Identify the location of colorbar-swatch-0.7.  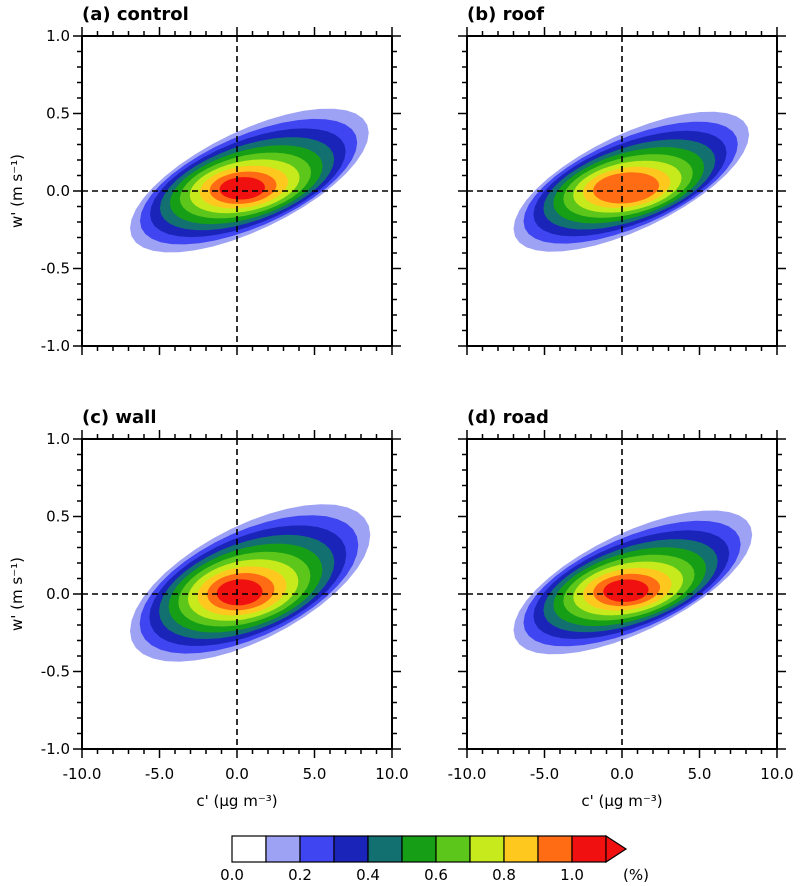
(487, 849).